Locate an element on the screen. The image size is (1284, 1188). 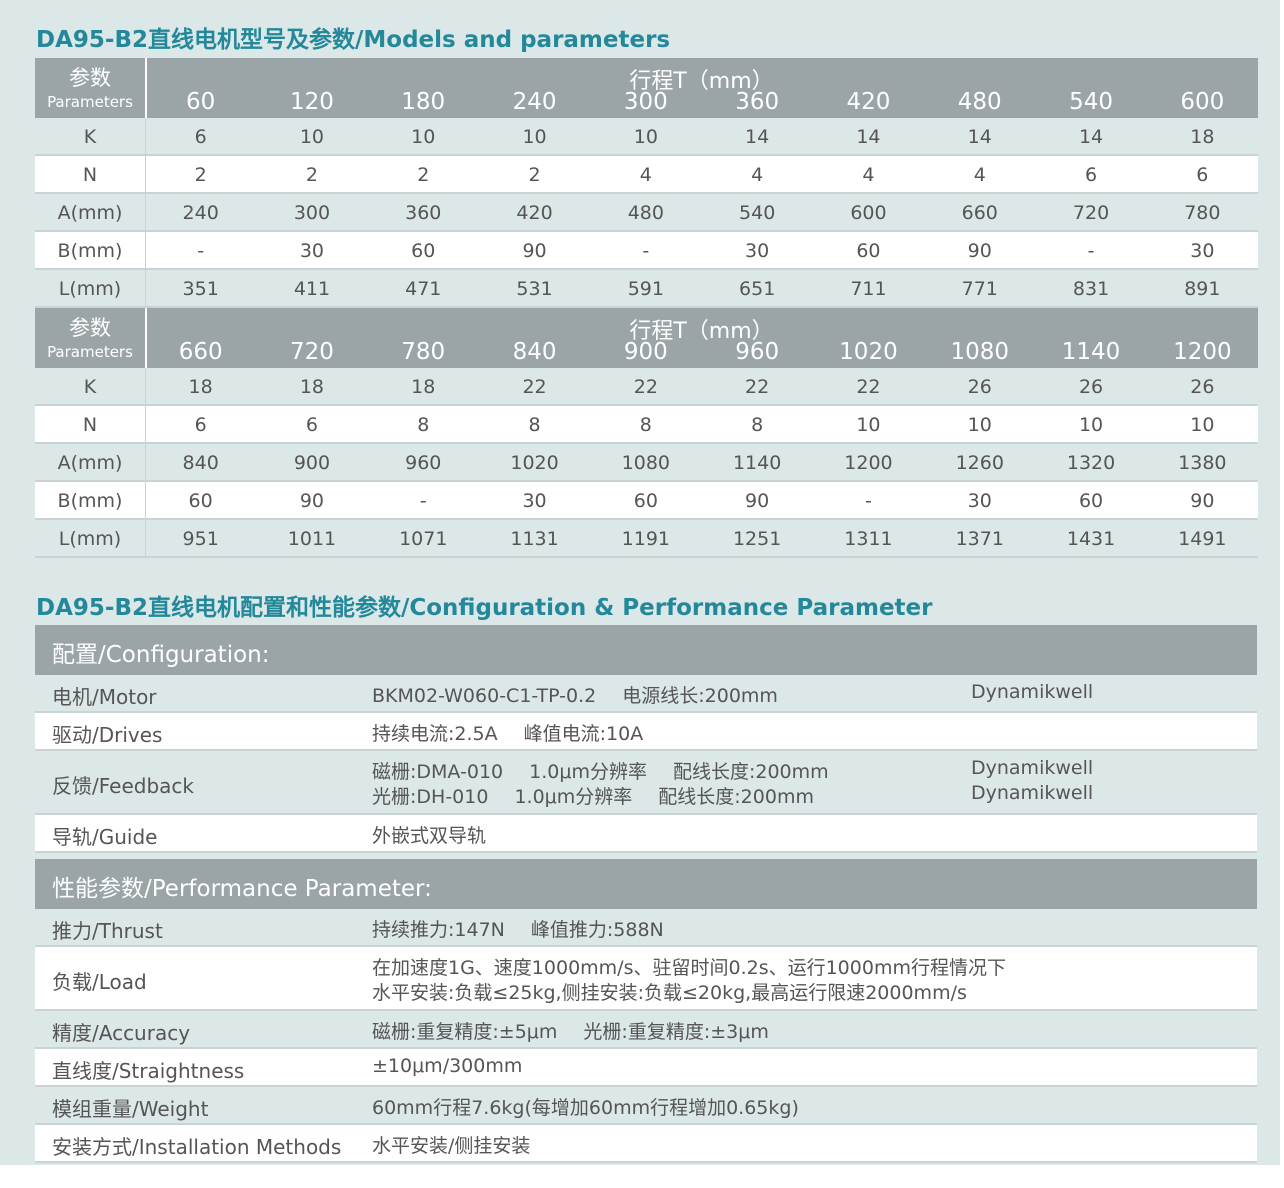
row-text: 水平安装:负载≤25kg,侧挂安装:负载≤20kg,最高运行限速2000mm/s is located at coordinates (669, 993).